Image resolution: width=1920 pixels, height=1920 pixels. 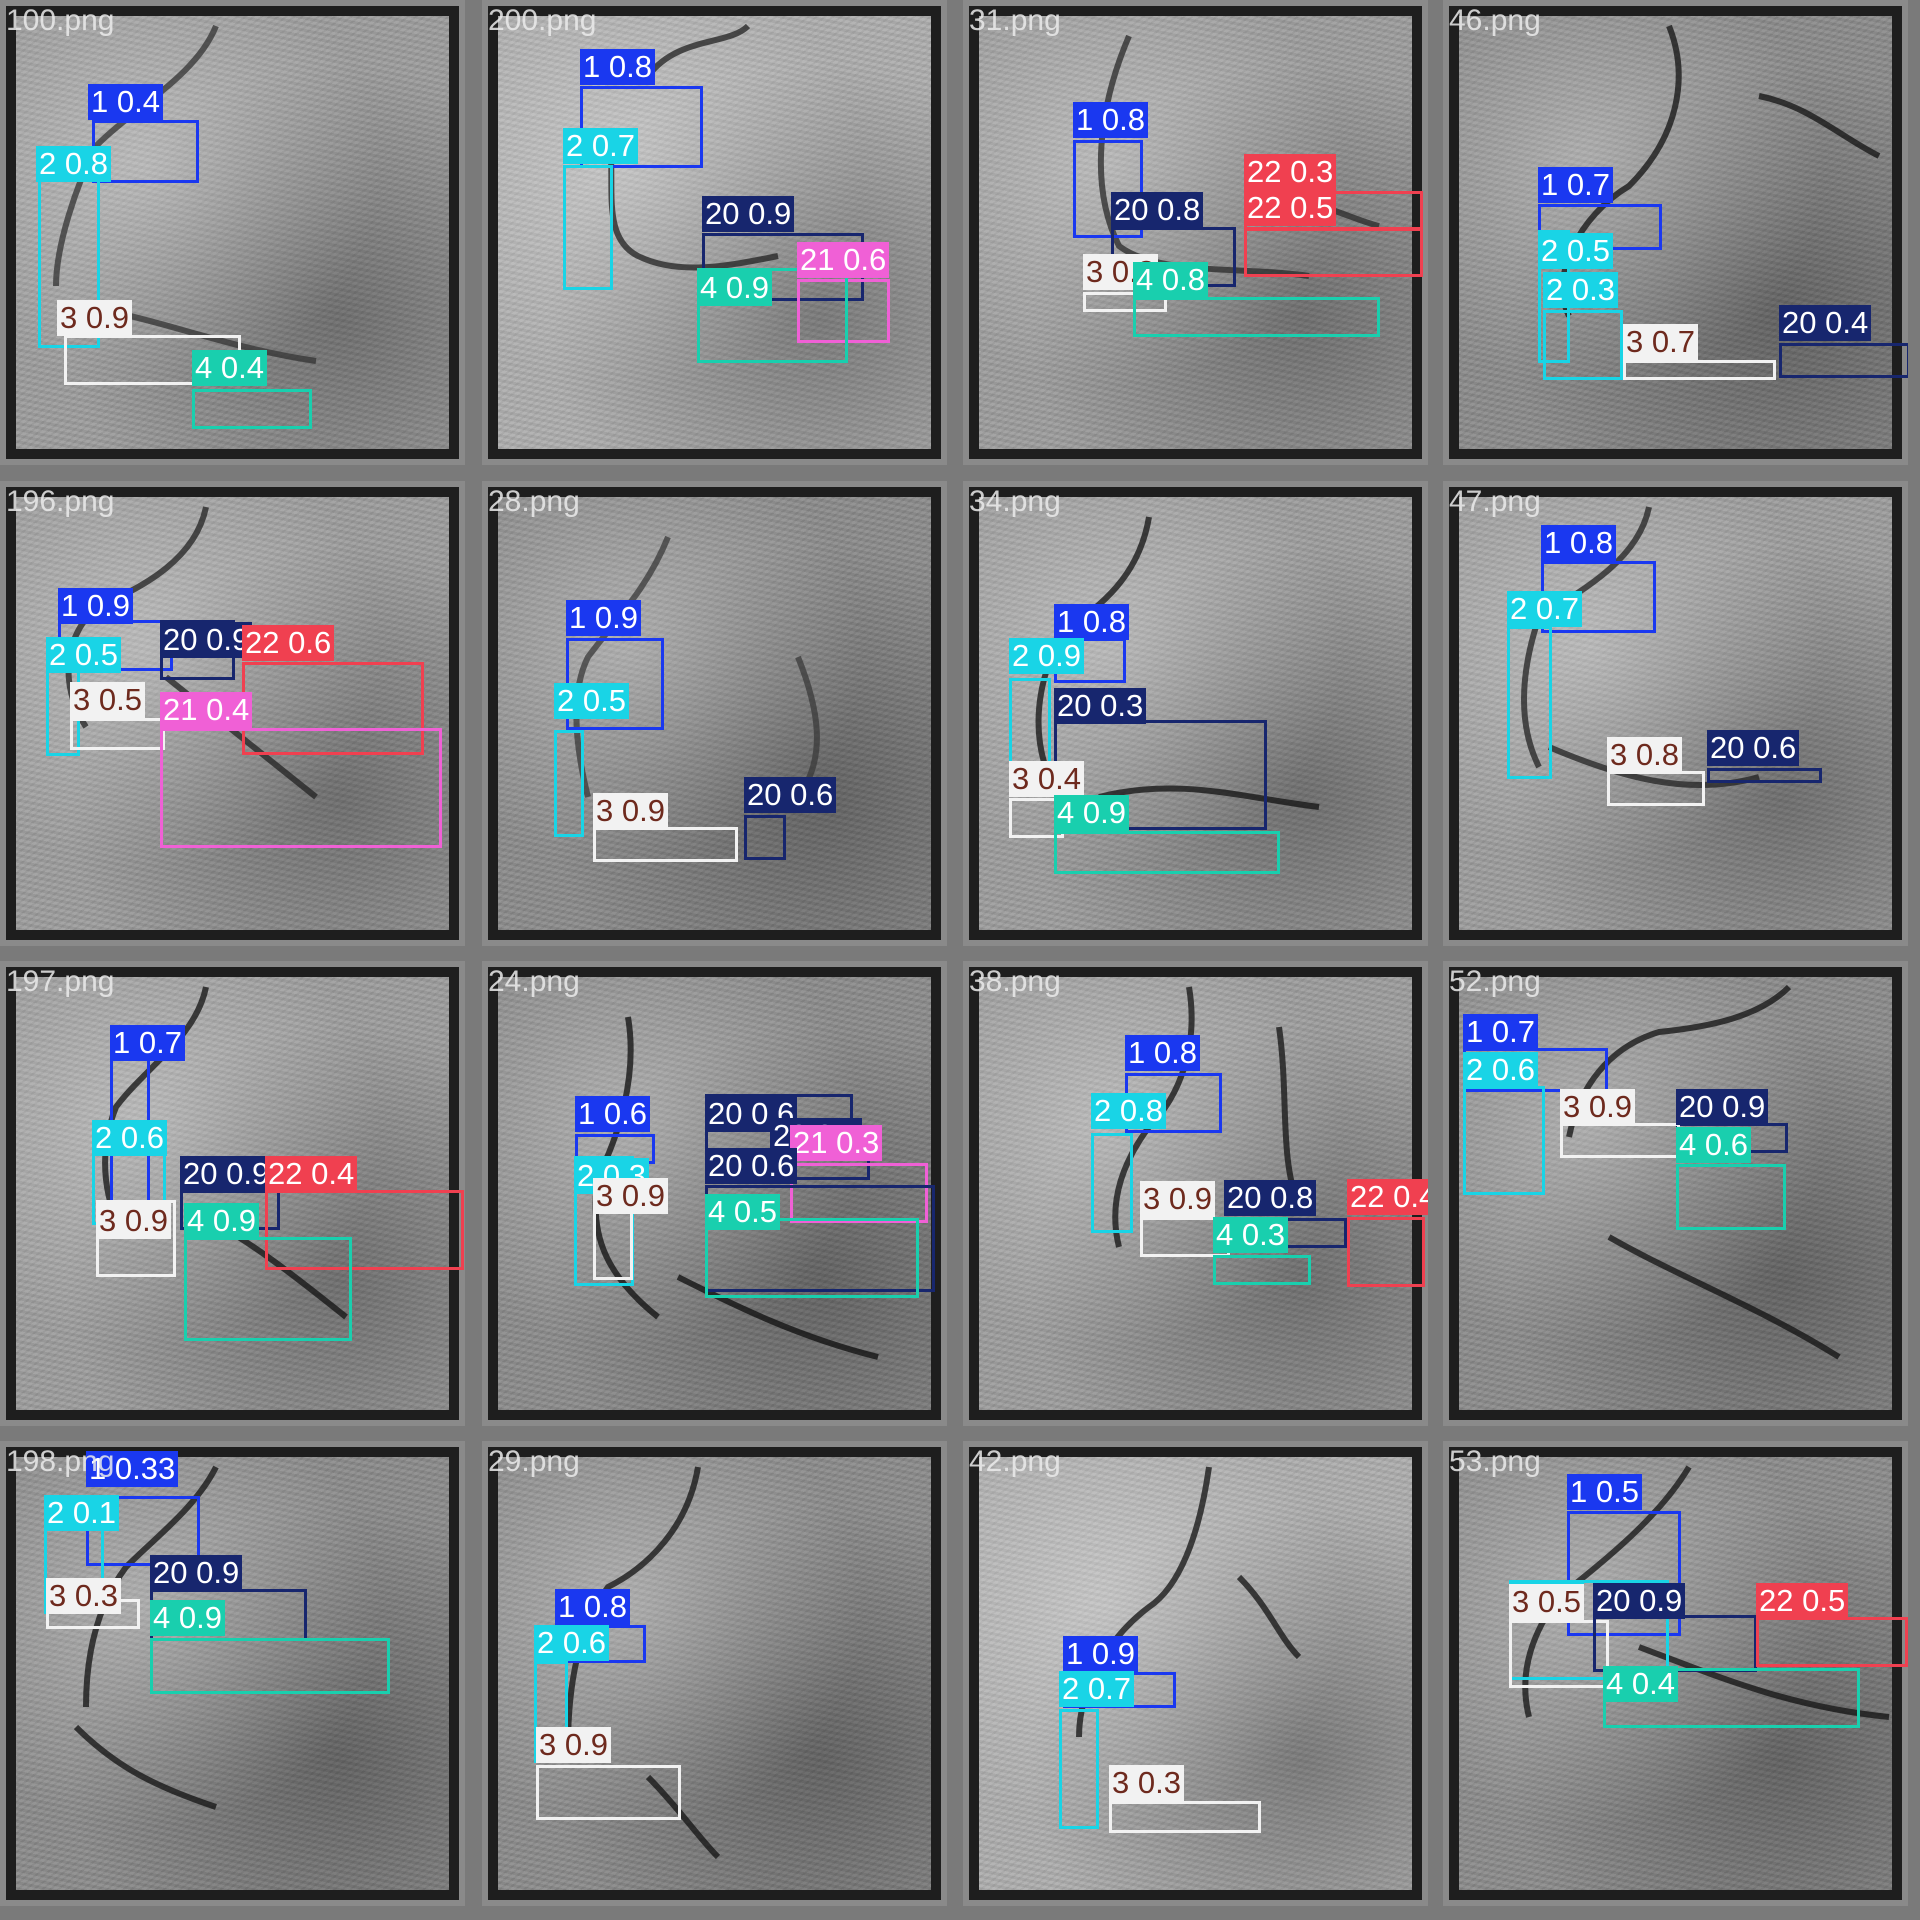 I want to click on image-filename: 100.png, so click(x=60, y=20).